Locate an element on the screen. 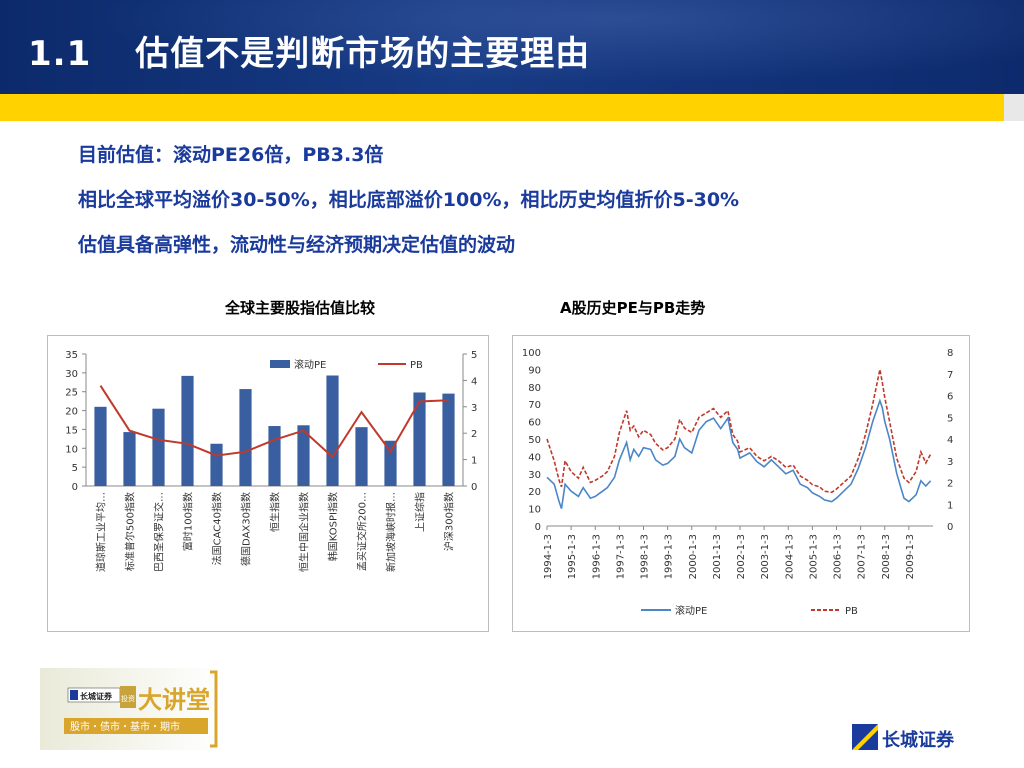 Image resolution: width=1024 pixels, height=768 pixels. y-tick-label: 5 is located at coordinates (75, 468).